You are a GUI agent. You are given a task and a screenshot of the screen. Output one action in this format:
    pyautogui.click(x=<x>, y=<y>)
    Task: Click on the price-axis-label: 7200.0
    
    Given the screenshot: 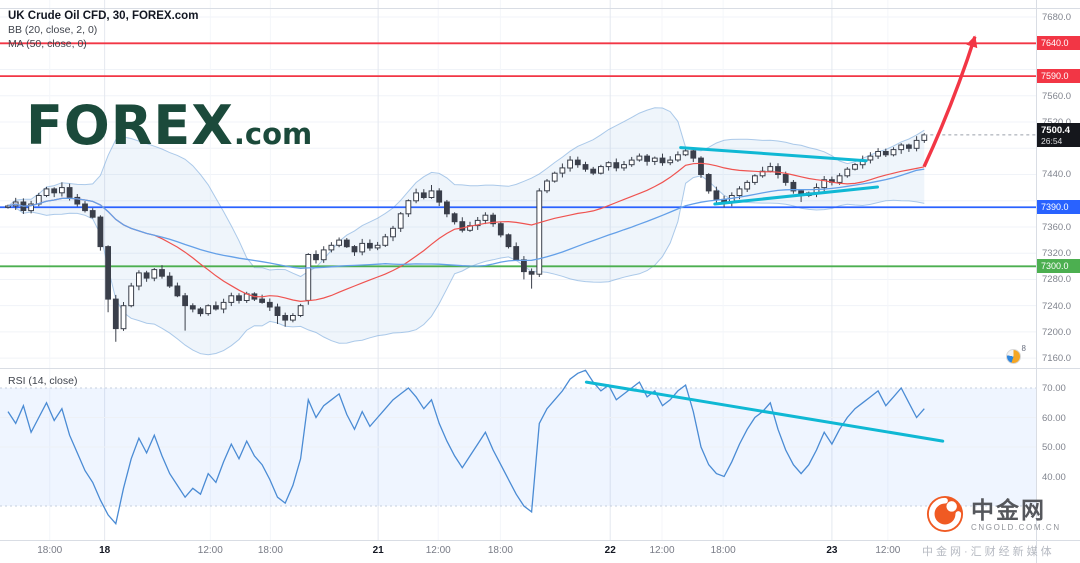 What is the action you would take?
    pyautogui.click(x=1057, y=332)
    